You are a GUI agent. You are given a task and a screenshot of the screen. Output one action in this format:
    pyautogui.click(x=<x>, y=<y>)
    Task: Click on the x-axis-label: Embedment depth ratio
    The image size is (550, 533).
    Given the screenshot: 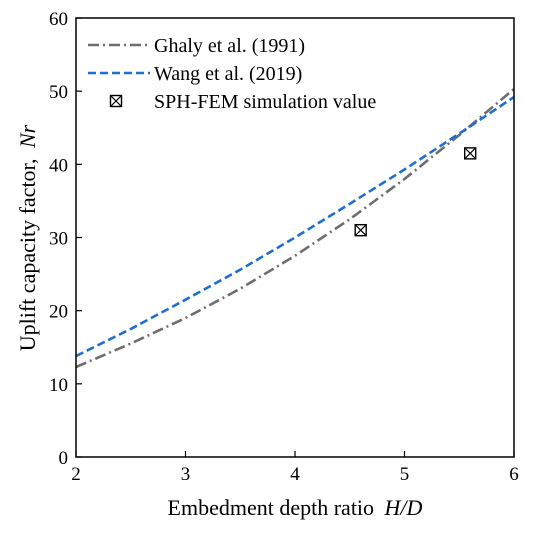 What is the action you would take?
    pyautogui.click(x=271, y=507)
    